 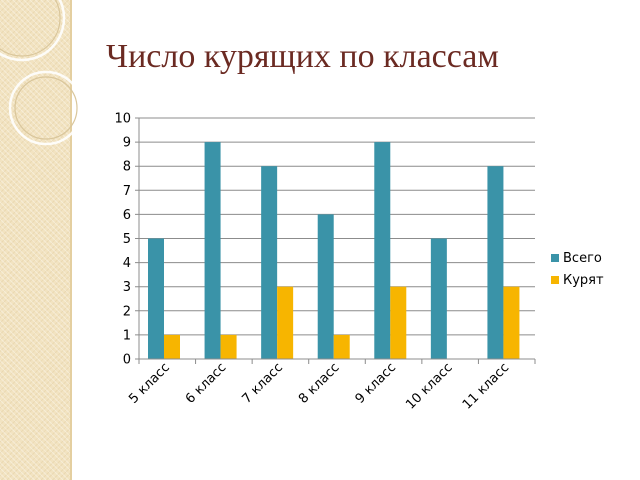 What do you see at coordinates (582, 258) in the screenshot?
I see `legend-label-total: Всего` at bounding box center [582, 258].